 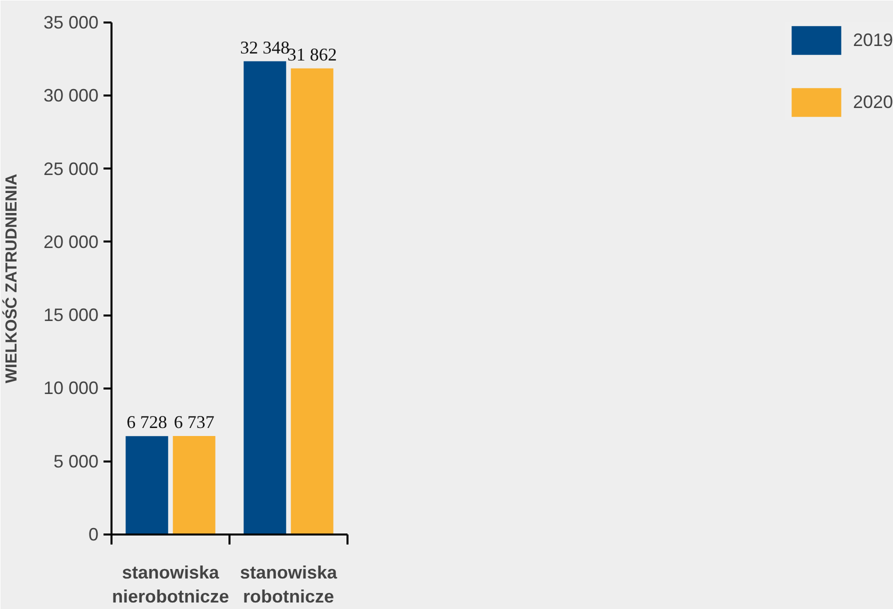 What do you see at coordinates (194, 422) in the screenshot?
I see `data-label: 6 737` at bounding box center [194, 422].